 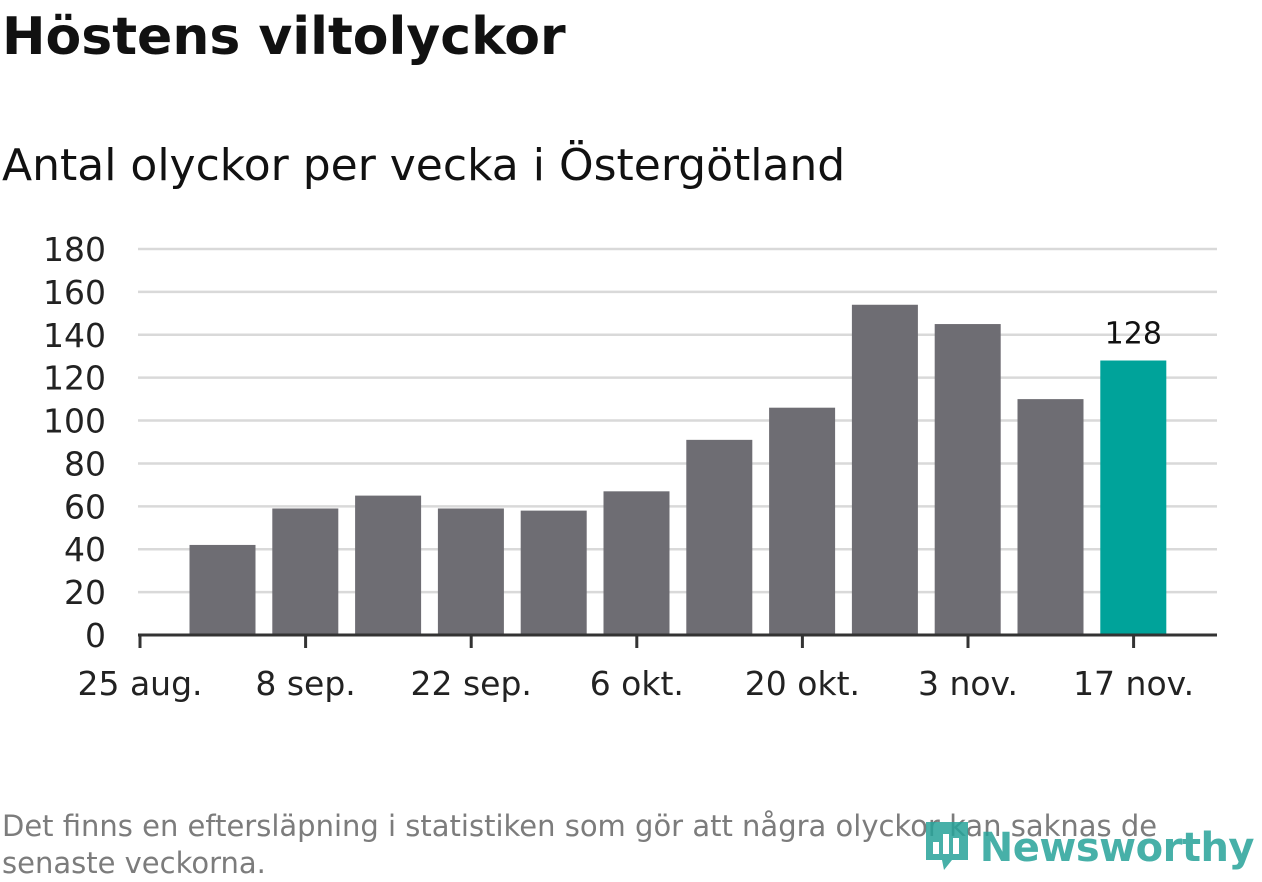 I want to click on x-tick-label: 3 nov., so click(x=968, y=683).